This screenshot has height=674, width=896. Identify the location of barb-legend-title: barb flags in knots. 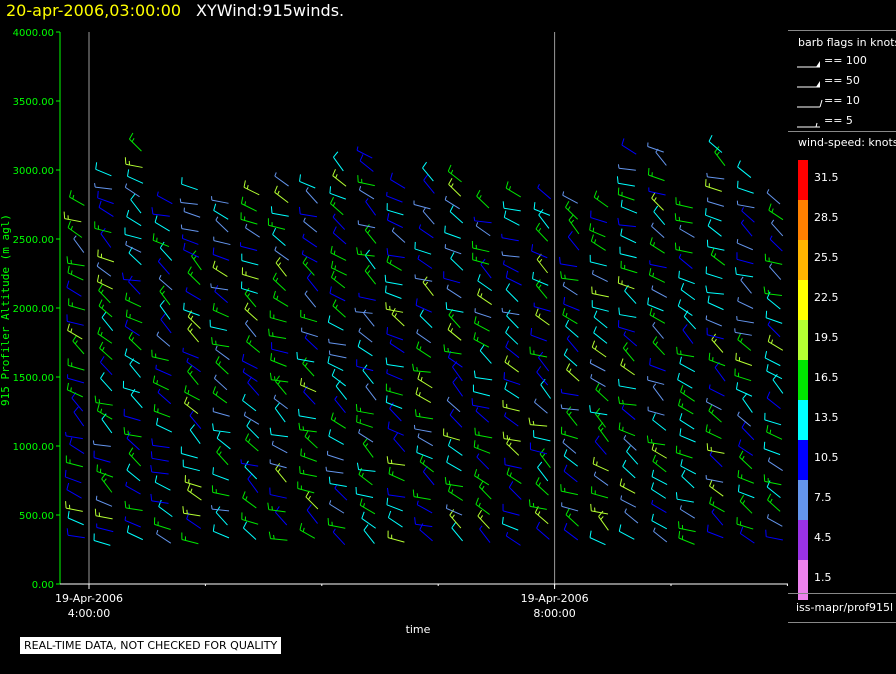
(847, 42).